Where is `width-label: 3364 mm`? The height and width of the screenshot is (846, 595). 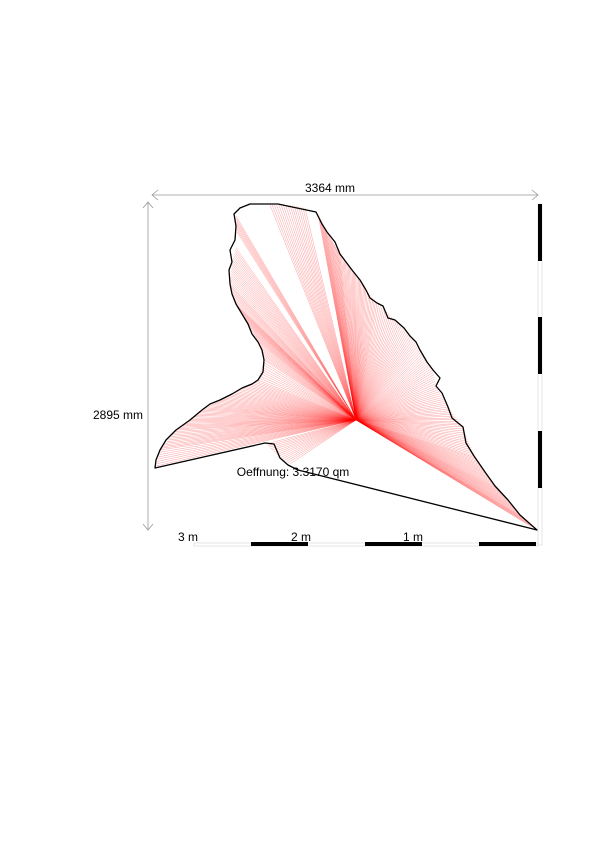 width-label: 3364 mm is located at coordinates (330, 188).